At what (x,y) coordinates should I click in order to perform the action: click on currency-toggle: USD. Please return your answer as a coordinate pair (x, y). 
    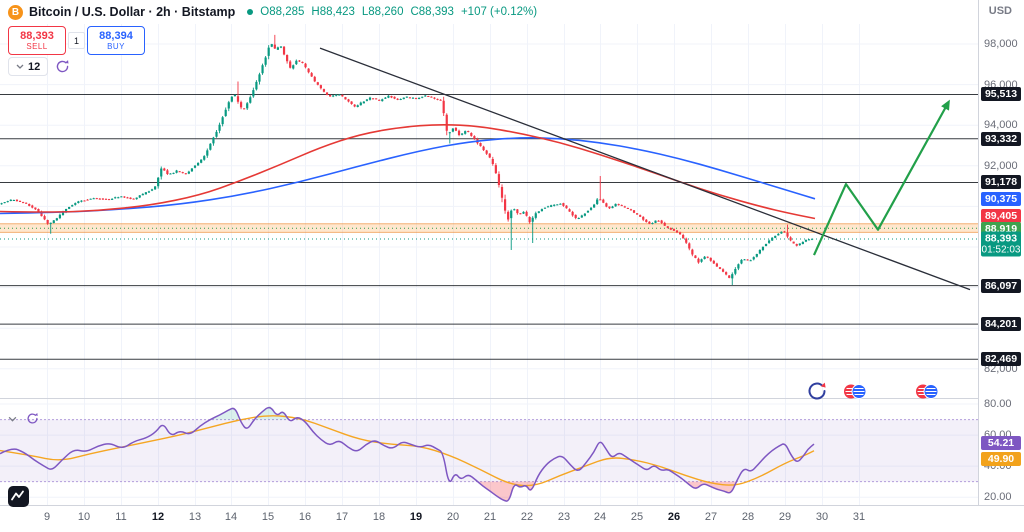
    Looking at the image, I should click on (1000, 11).